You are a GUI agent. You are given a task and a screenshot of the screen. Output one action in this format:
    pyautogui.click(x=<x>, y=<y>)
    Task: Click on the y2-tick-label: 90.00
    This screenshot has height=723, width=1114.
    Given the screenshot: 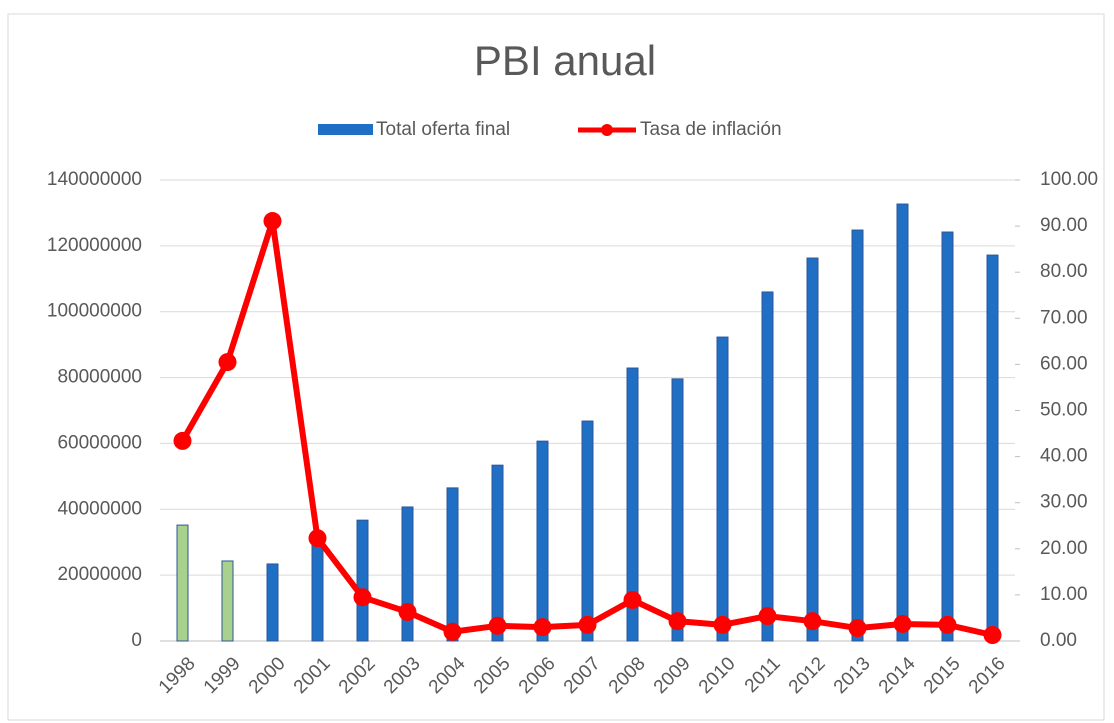 What is the action you would take?
    pyautogui.click(x=1064, y=225)
    